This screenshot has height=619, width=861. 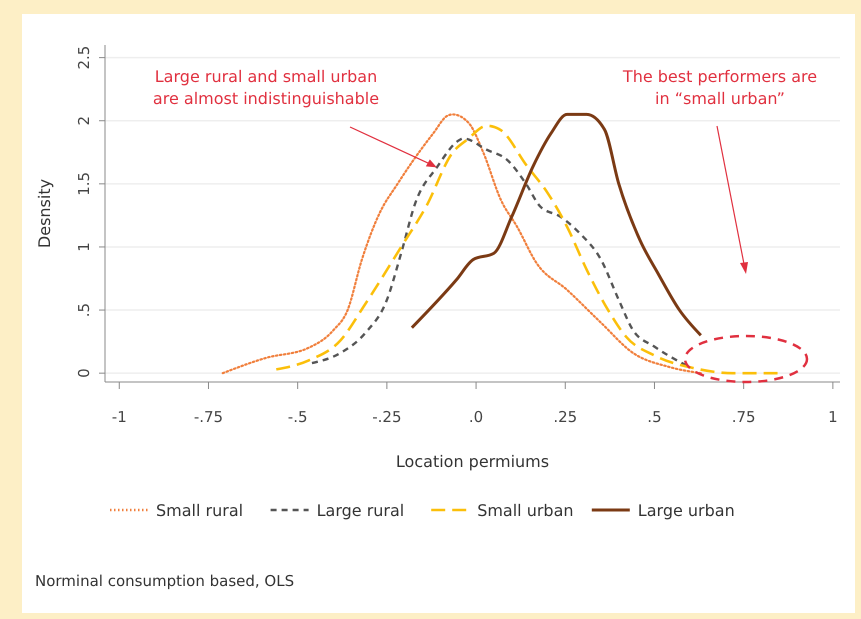 What do you see at coordinates (654, 417) in the screenshot?
I see `x-tick-label: .5` at bounding box center [654, 417].